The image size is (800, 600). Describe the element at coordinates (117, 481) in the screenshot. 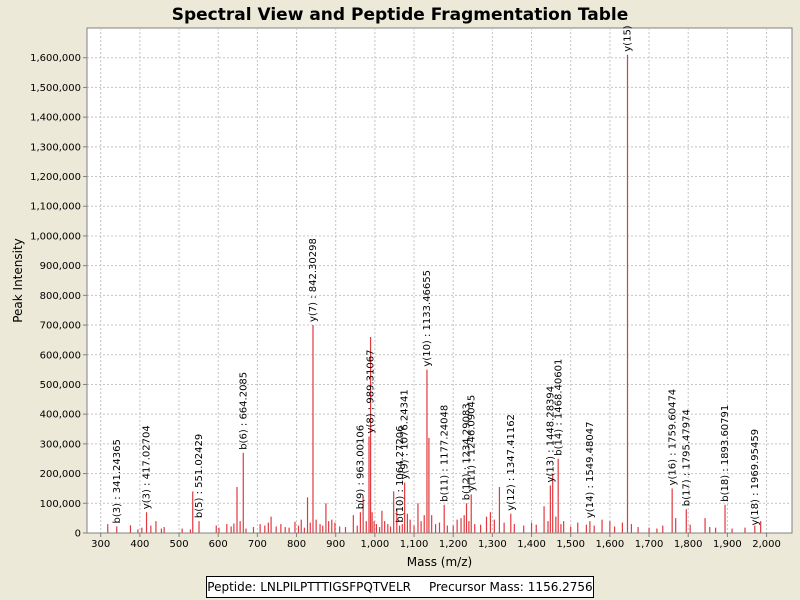

I see `peak-annotation: b(3) : 341.24365` at that location.